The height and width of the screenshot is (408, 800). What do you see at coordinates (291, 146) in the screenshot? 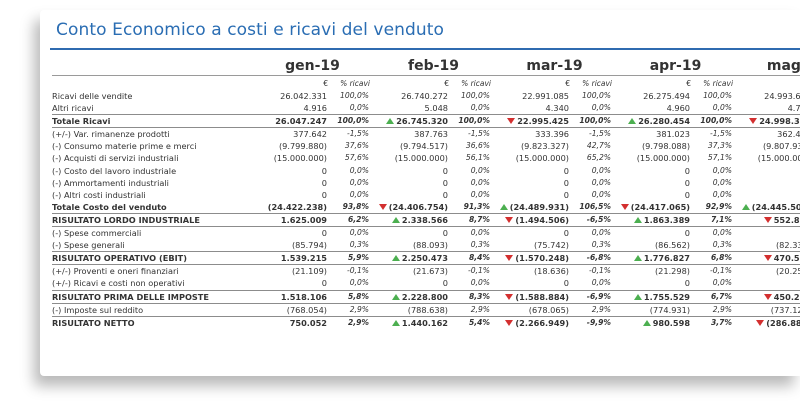
I see `value-cell: (9.799.880)` at bounding box center [291, 146].